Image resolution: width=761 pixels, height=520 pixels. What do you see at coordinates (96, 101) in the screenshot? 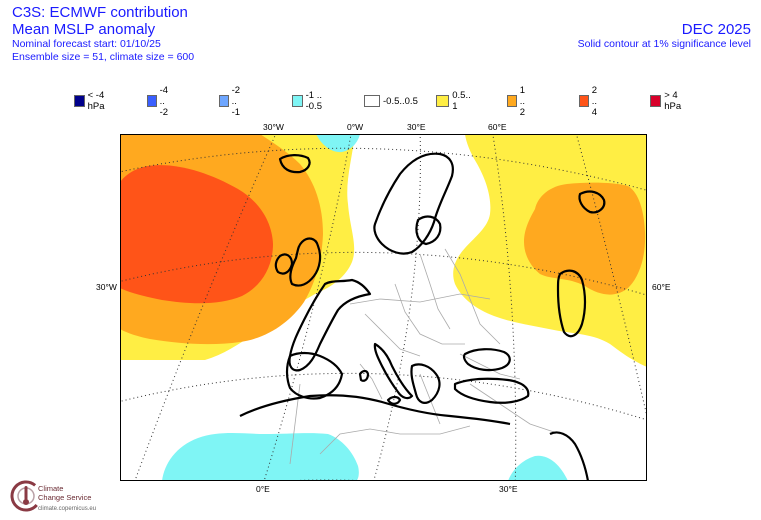
I see `legend-label: < -4 hPa` at bounding box center [96, 101].